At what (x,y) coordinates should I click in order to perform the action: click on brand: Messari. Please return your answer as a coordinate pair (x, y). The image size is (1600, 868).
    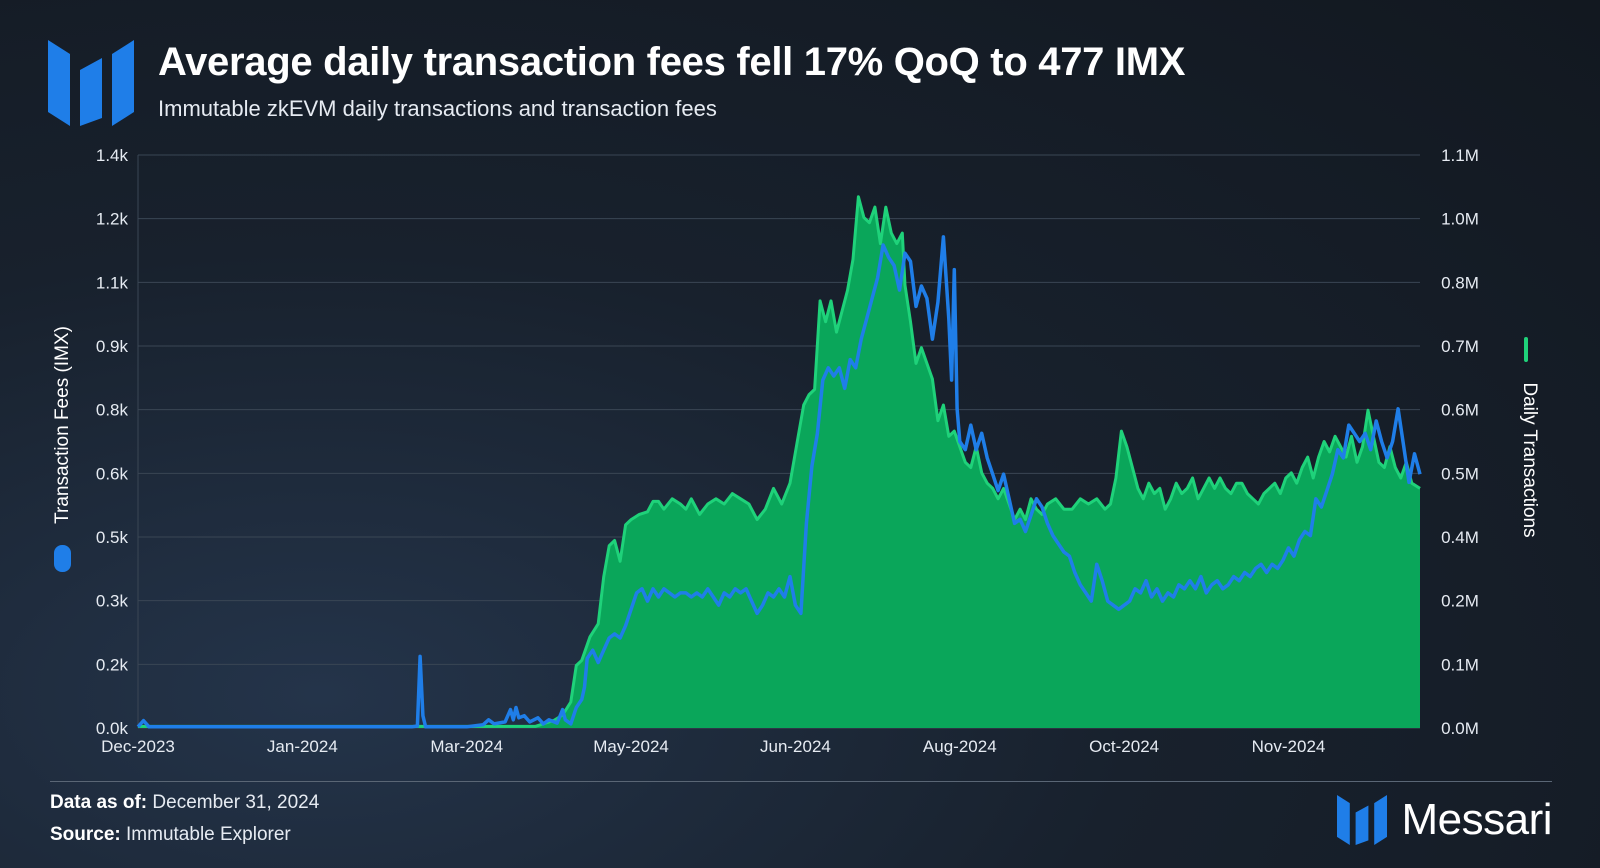
    Looking at the image, I should click on (1444, 820).